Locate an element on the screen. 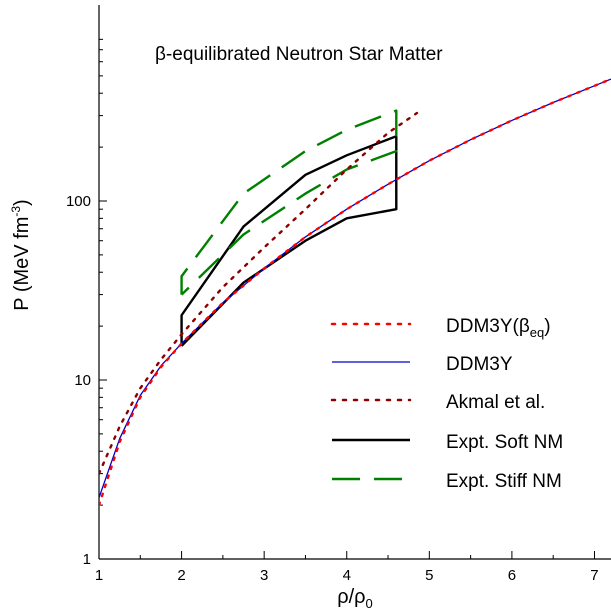 Image resolution: width=611 pixels, height=608 pixels. legend-item-soft-nm: Expt. Soft NM is located at coordinates (447, 442).